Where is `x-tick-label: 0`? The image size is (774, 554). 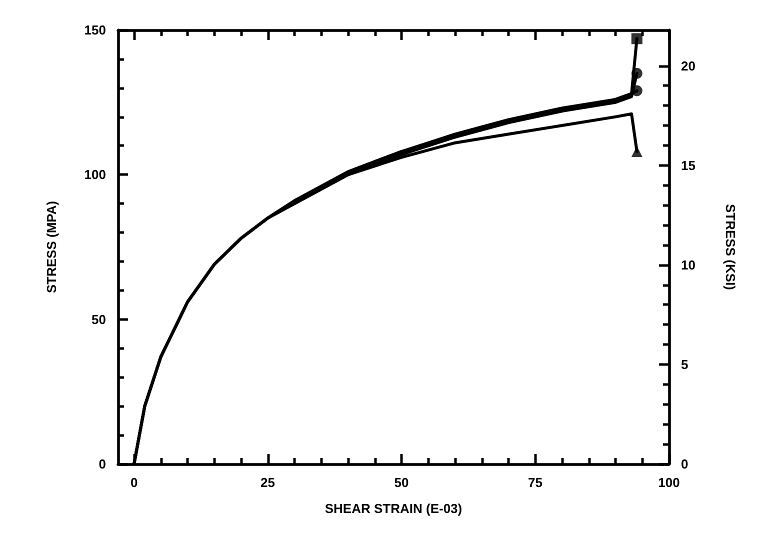 x-tick-label: 0 is located at coordinates (134, 482).